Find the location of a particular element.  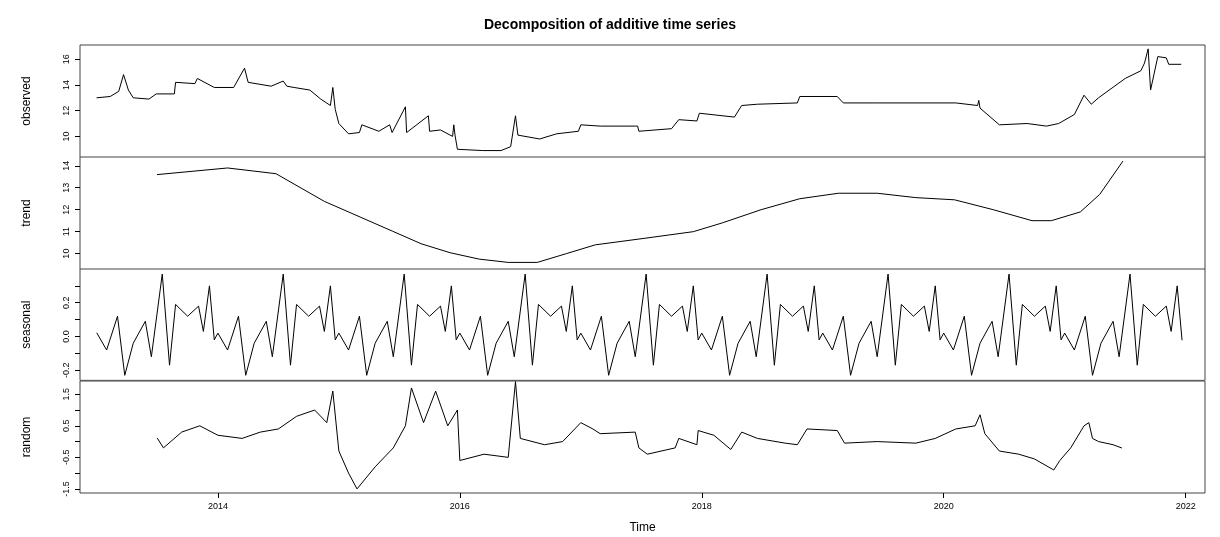

y-tick-label: 0.5 is located at coordinates (65, 426).